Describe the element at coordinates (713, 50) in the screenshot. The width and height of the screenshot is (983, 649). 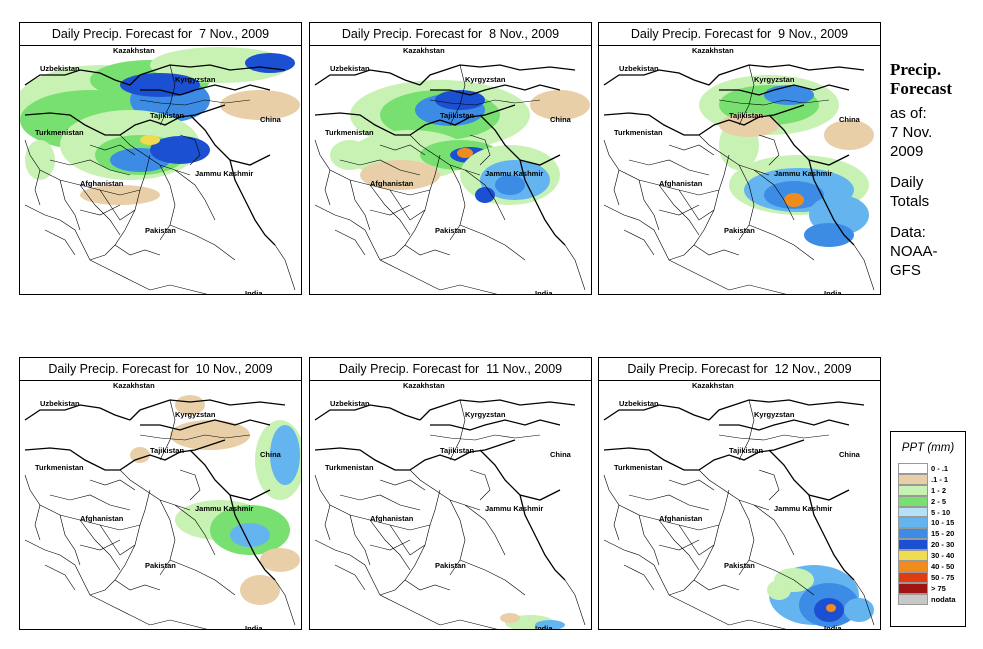
I see `map-label-kazakhstan: Kazakhstan` at that location.